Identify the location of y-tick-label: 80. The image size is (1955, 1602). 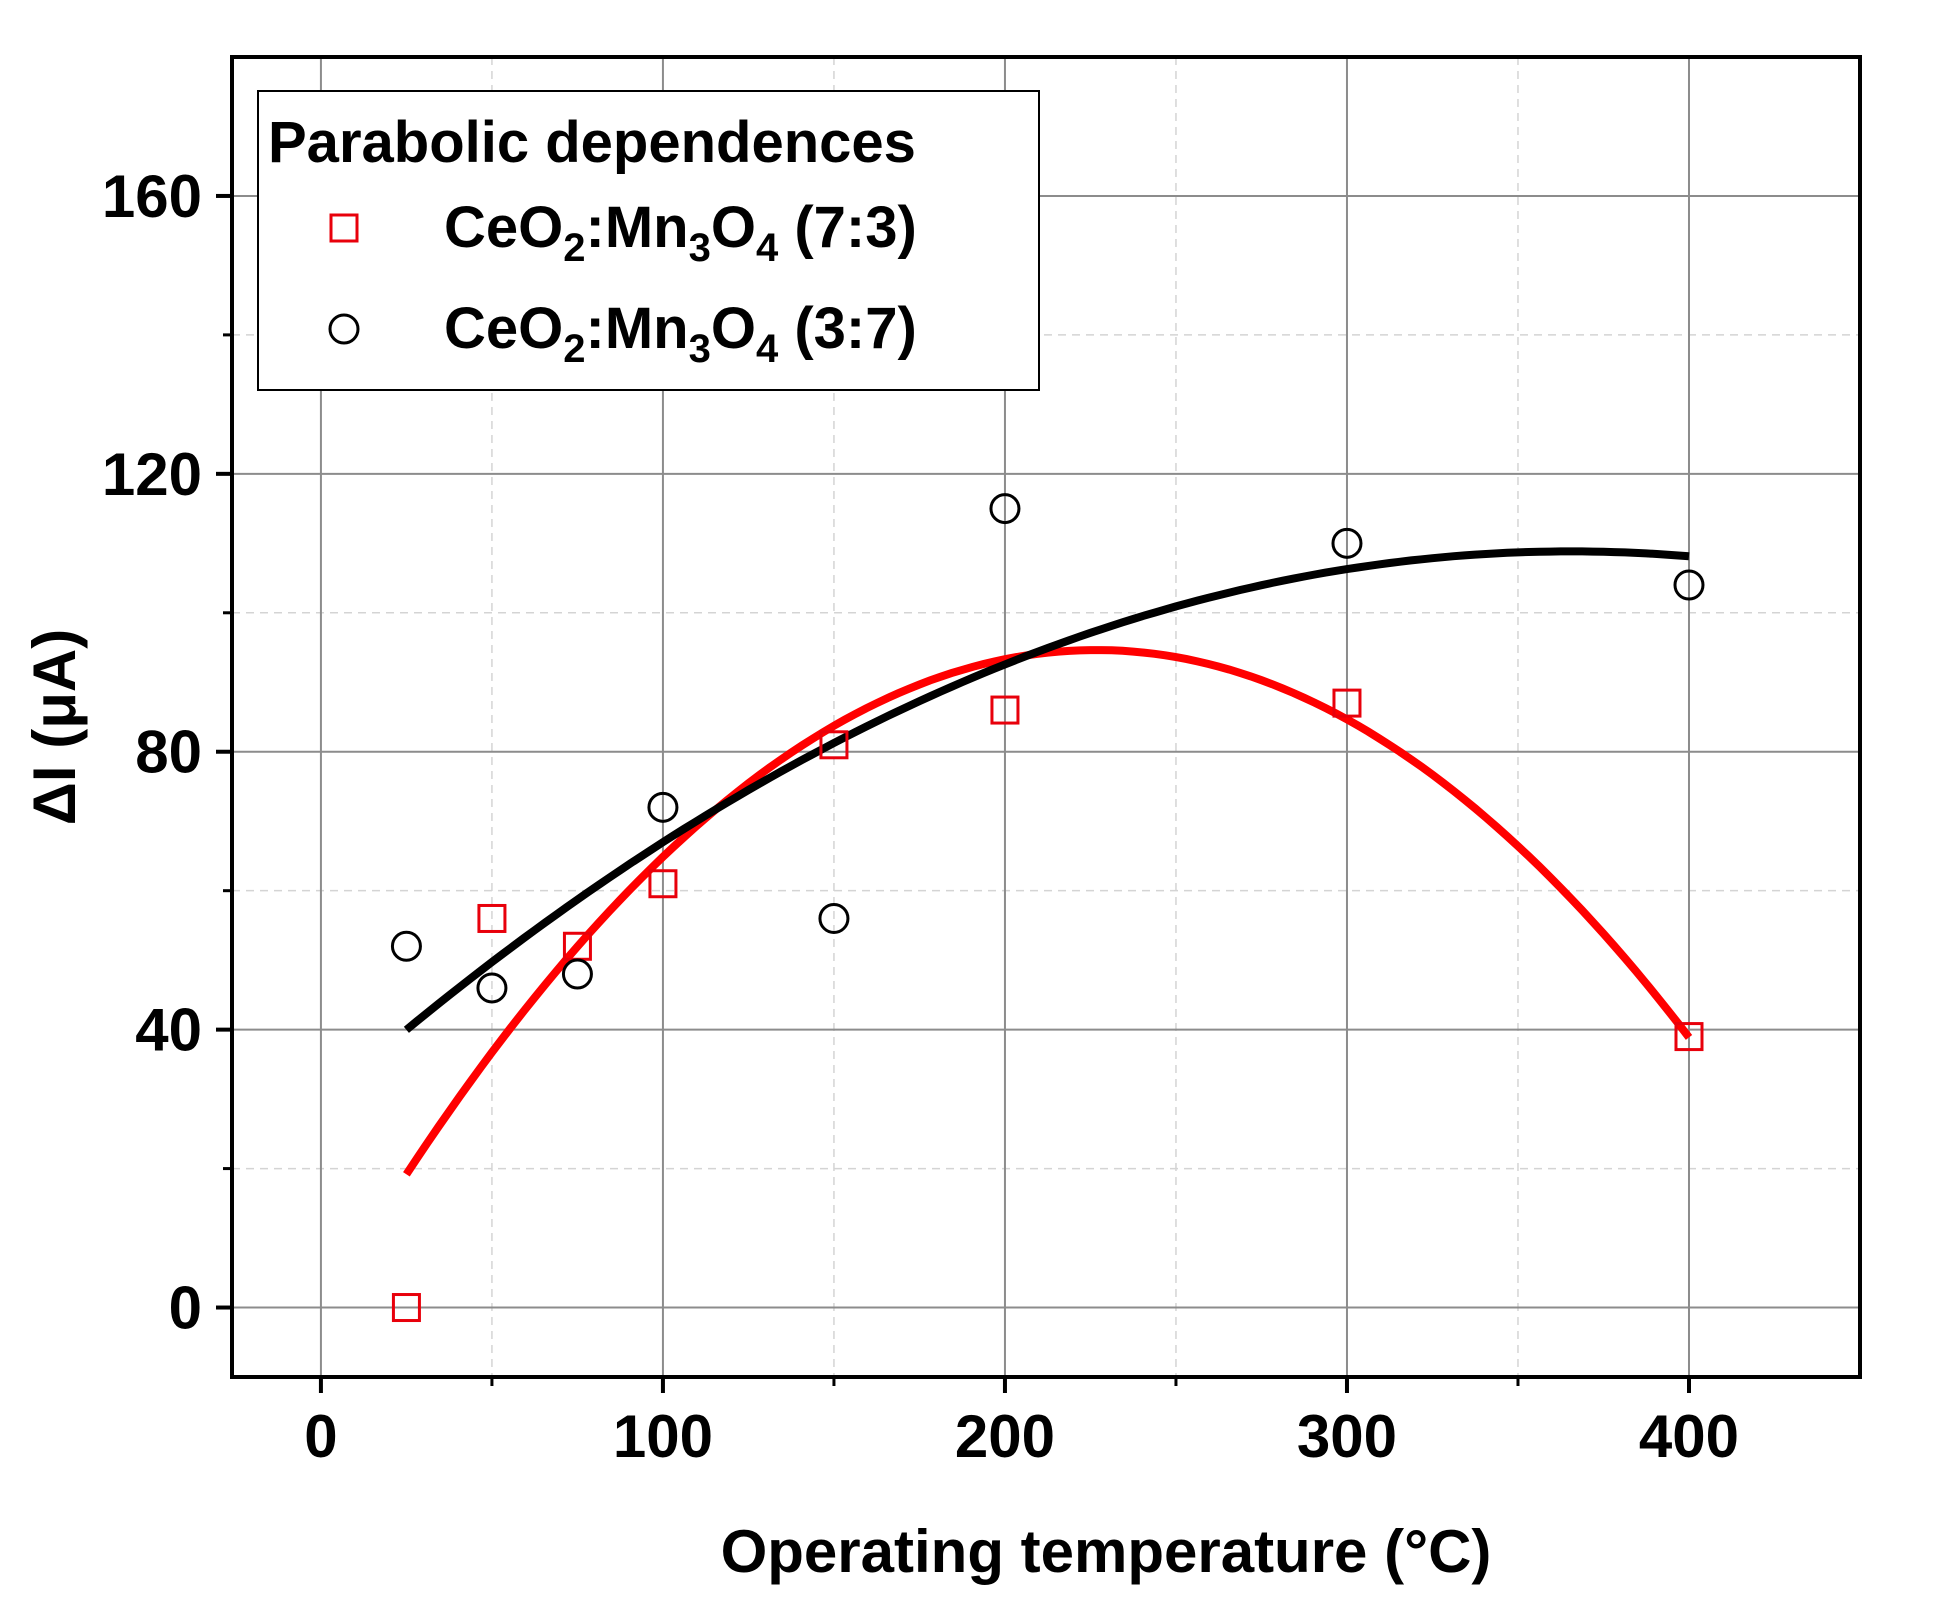
(168, 752).